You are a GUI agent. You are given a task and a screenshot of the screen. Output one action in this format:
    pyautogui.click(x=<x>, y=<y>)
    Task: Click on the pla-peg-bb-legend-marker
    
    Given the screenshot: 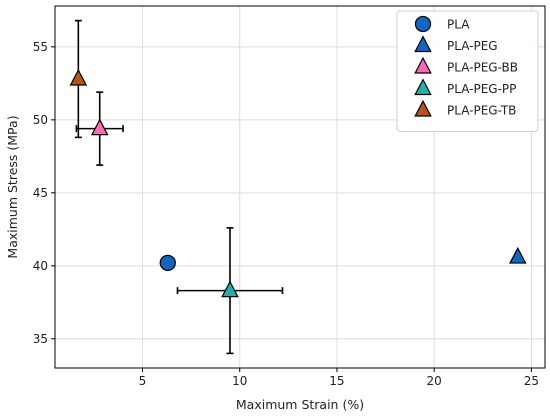 What is the action you would take?
    pyautogui.click(x=423, y=65)
    